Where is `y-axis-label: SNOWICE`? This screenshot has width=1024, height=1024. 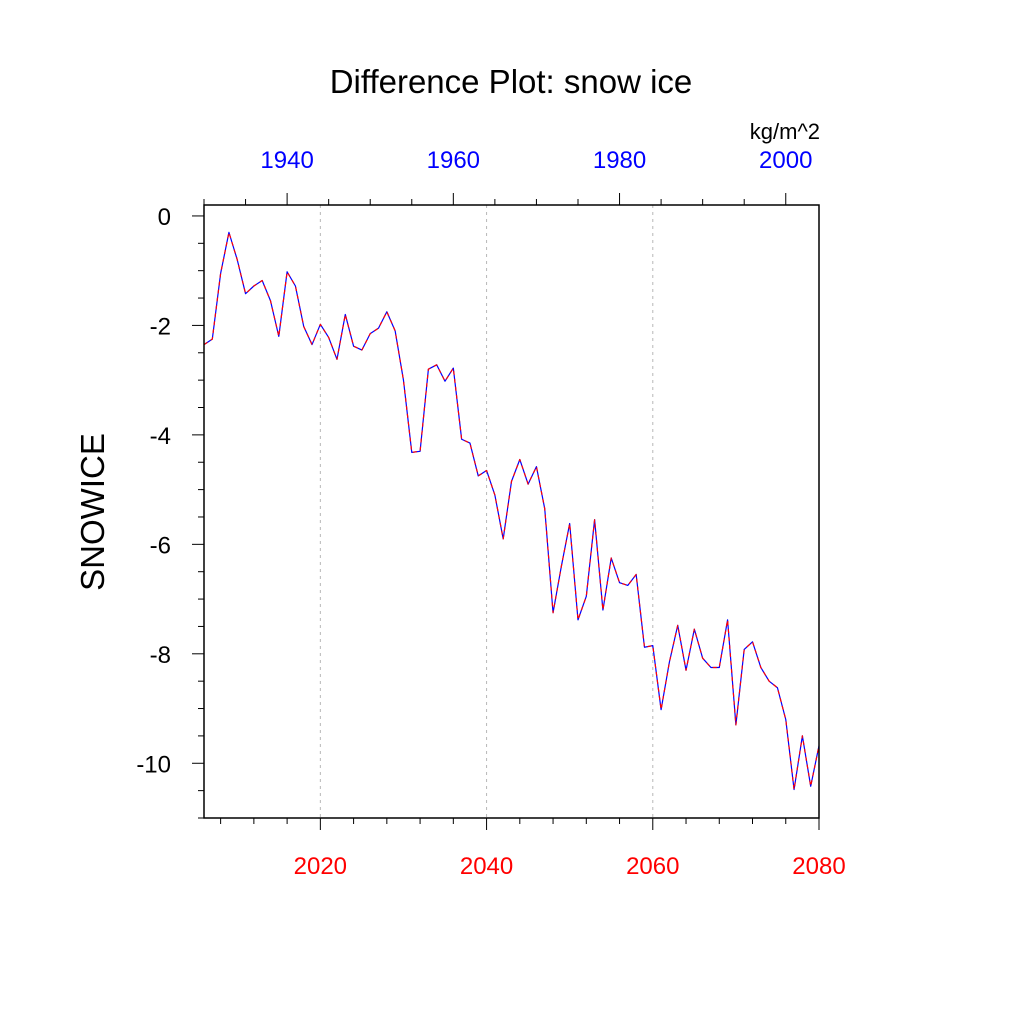
y-axis-label: SNOWICE is located at coordinates (92, 512).